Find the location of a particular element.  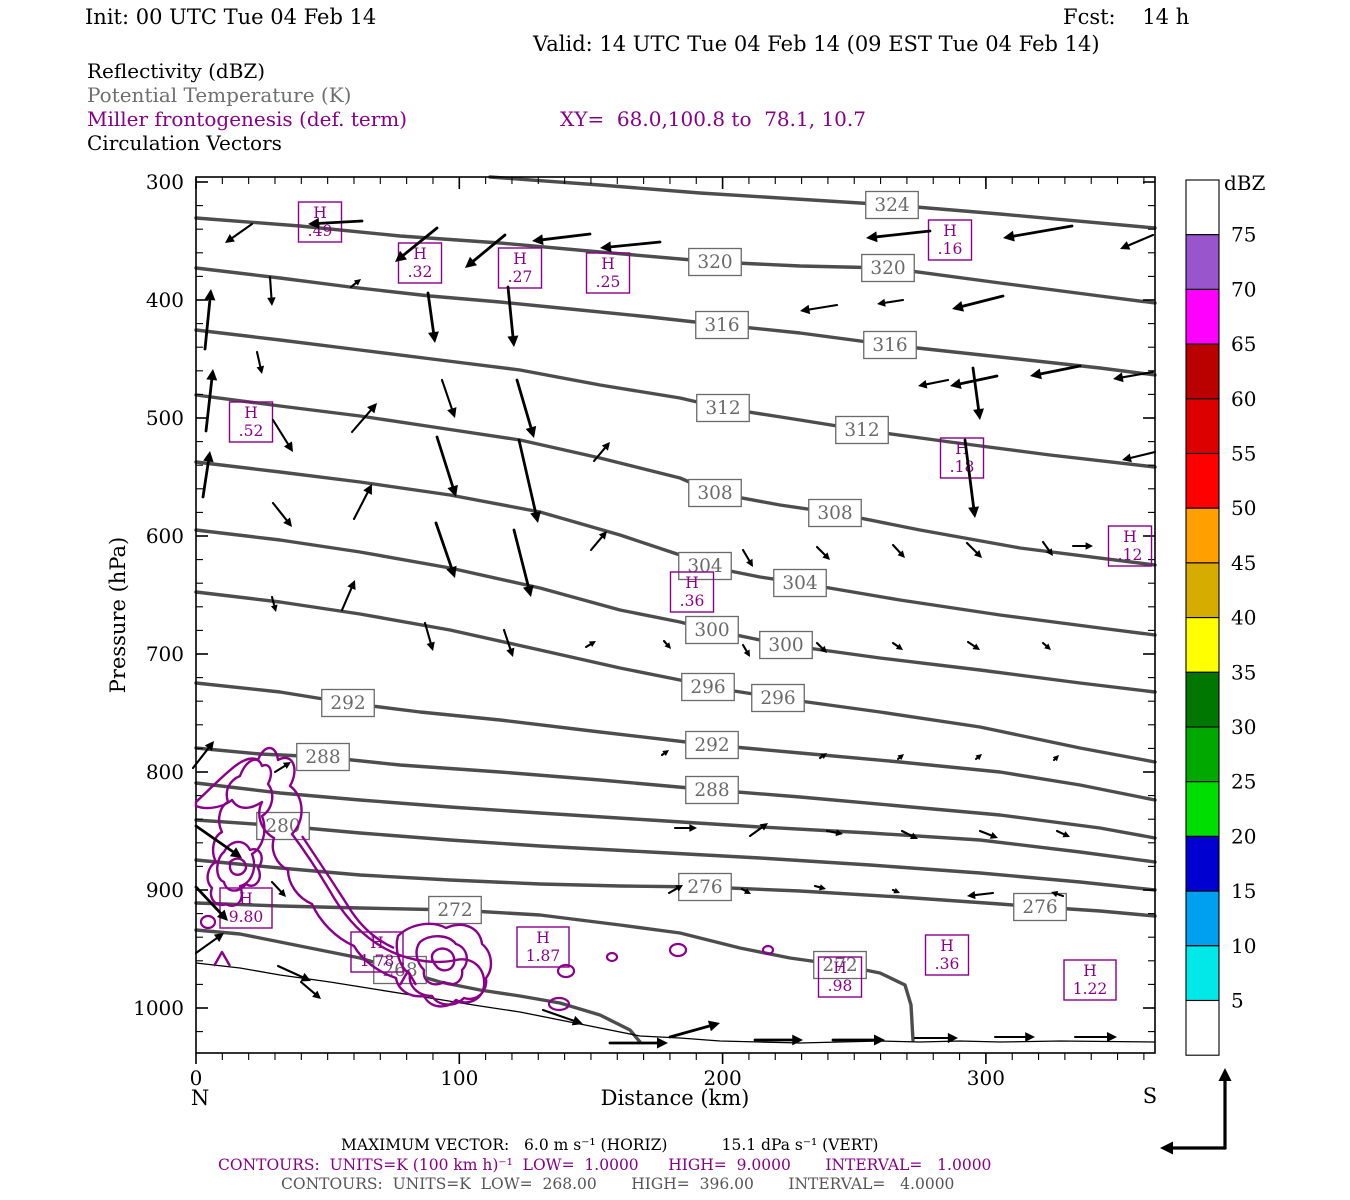

contour-label-300: 300 is located at coordinates (711, 630).